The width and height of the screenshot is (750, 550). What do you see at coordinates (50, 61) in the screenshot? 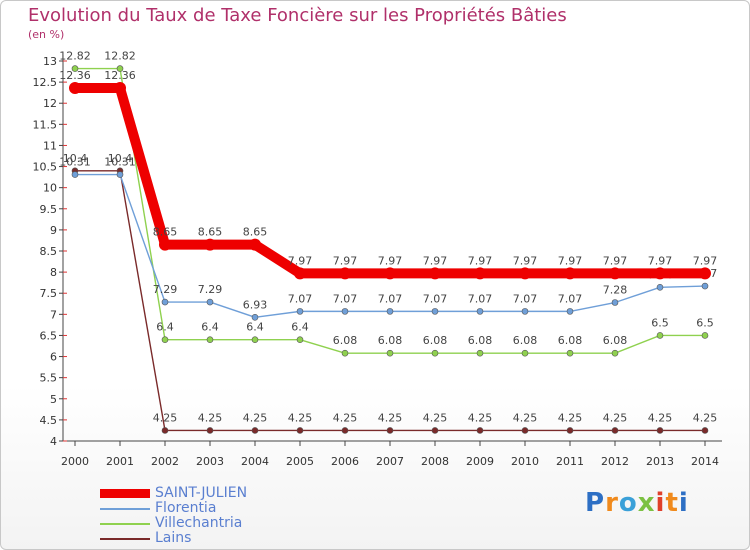
I see `y-tick-label: 13` at bounding box center [50, 61].